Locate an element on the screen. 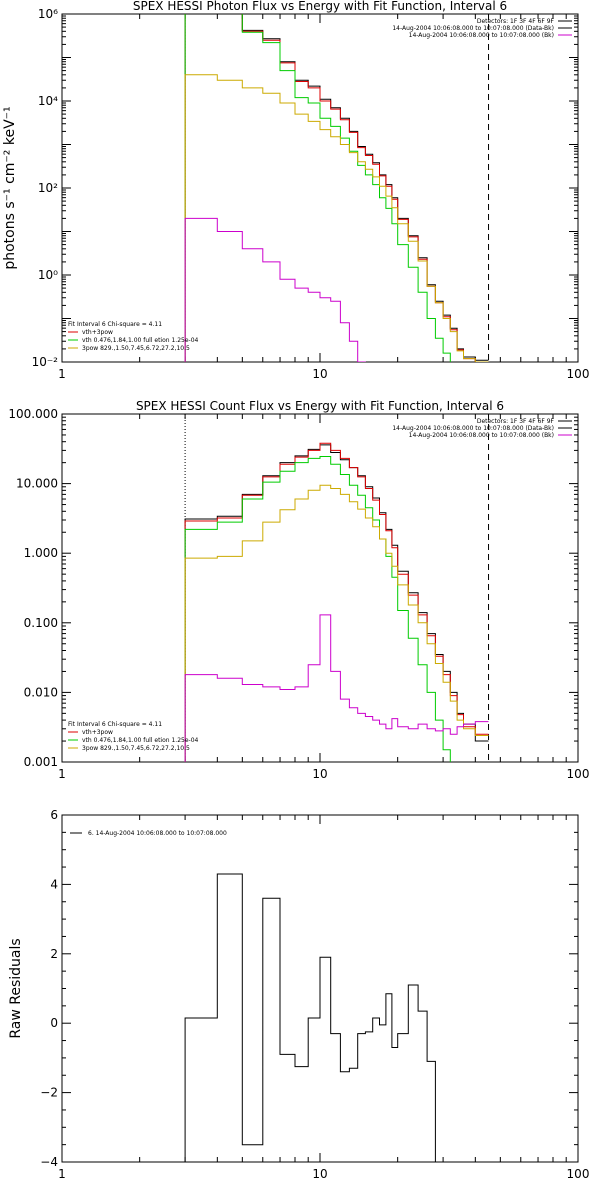  y-tick-label: 10² is located at coordinates (48, 188).